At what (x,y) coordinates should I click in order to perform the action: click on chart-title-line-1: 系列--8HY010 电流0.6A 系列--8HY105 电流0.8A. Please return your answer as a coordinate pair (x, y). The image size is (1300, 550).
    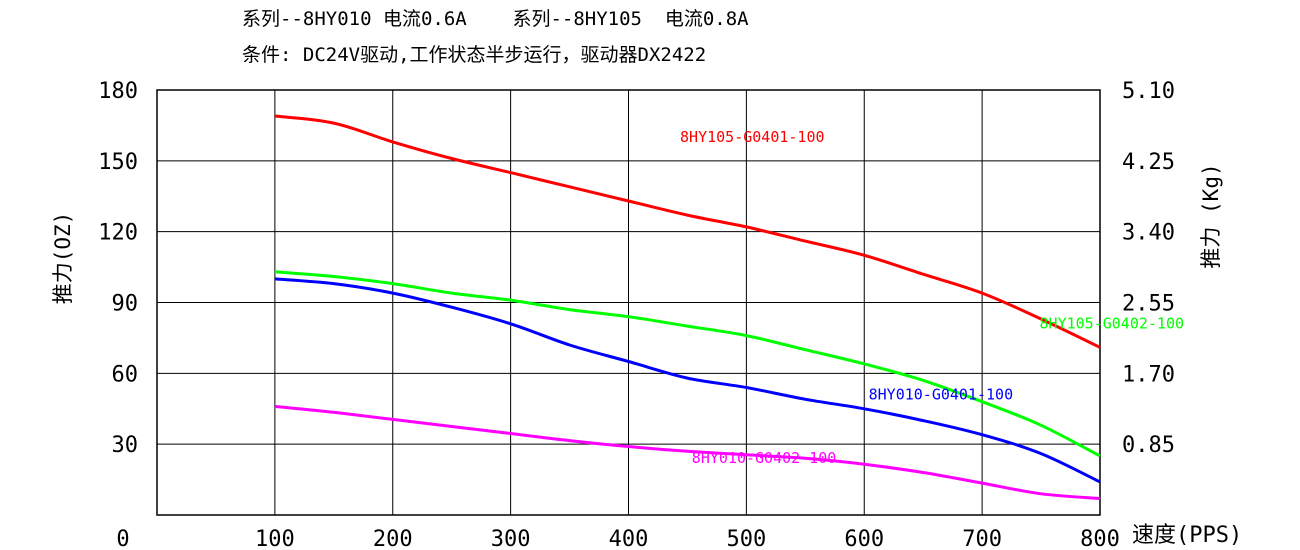
    Looking at the image, I should click on (495, 19).